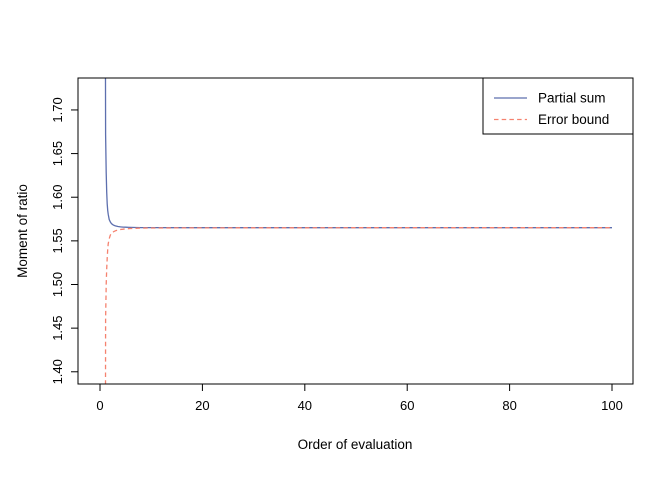  What do you see at coordinates (572, 98) in the screenshot?
I see `legend-label-partial-sum: Partial sum` at bounding box center [572, 98].